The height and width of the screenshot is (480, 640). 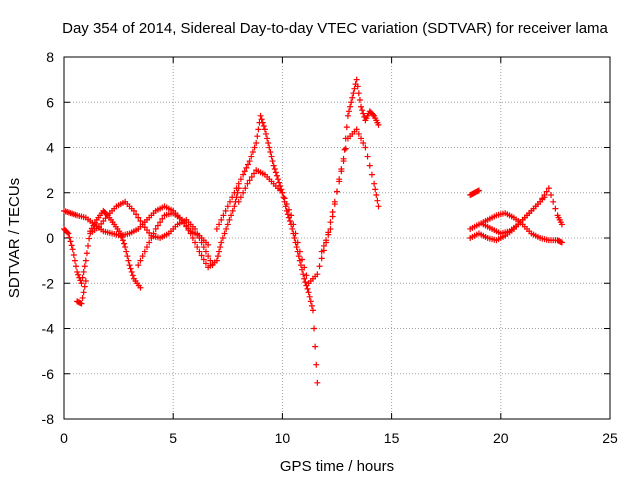 What do you see at coordinates (268, 242) in the screenshot?
I see `series-fill-track-e` at bounding box center [268, 242].